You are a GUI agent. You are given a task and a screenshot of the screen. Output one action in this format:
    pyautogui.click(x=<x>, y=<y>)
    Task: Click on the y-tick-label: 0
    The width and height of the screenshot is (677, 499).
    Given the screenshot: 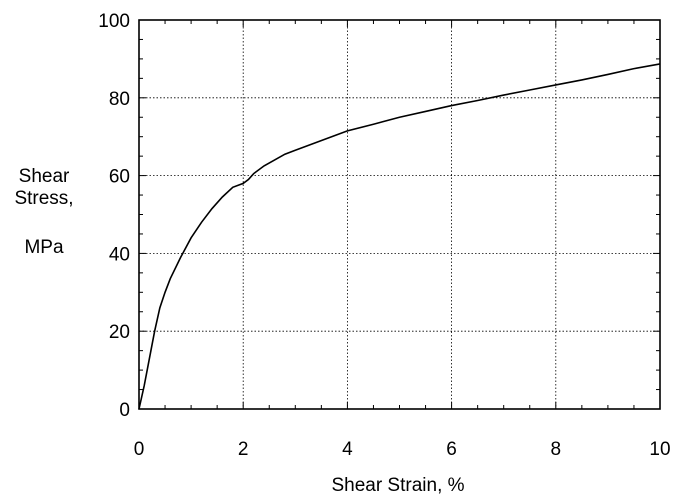 What is the action you would take?
    pyautogui.click(x=124, y=410)
    